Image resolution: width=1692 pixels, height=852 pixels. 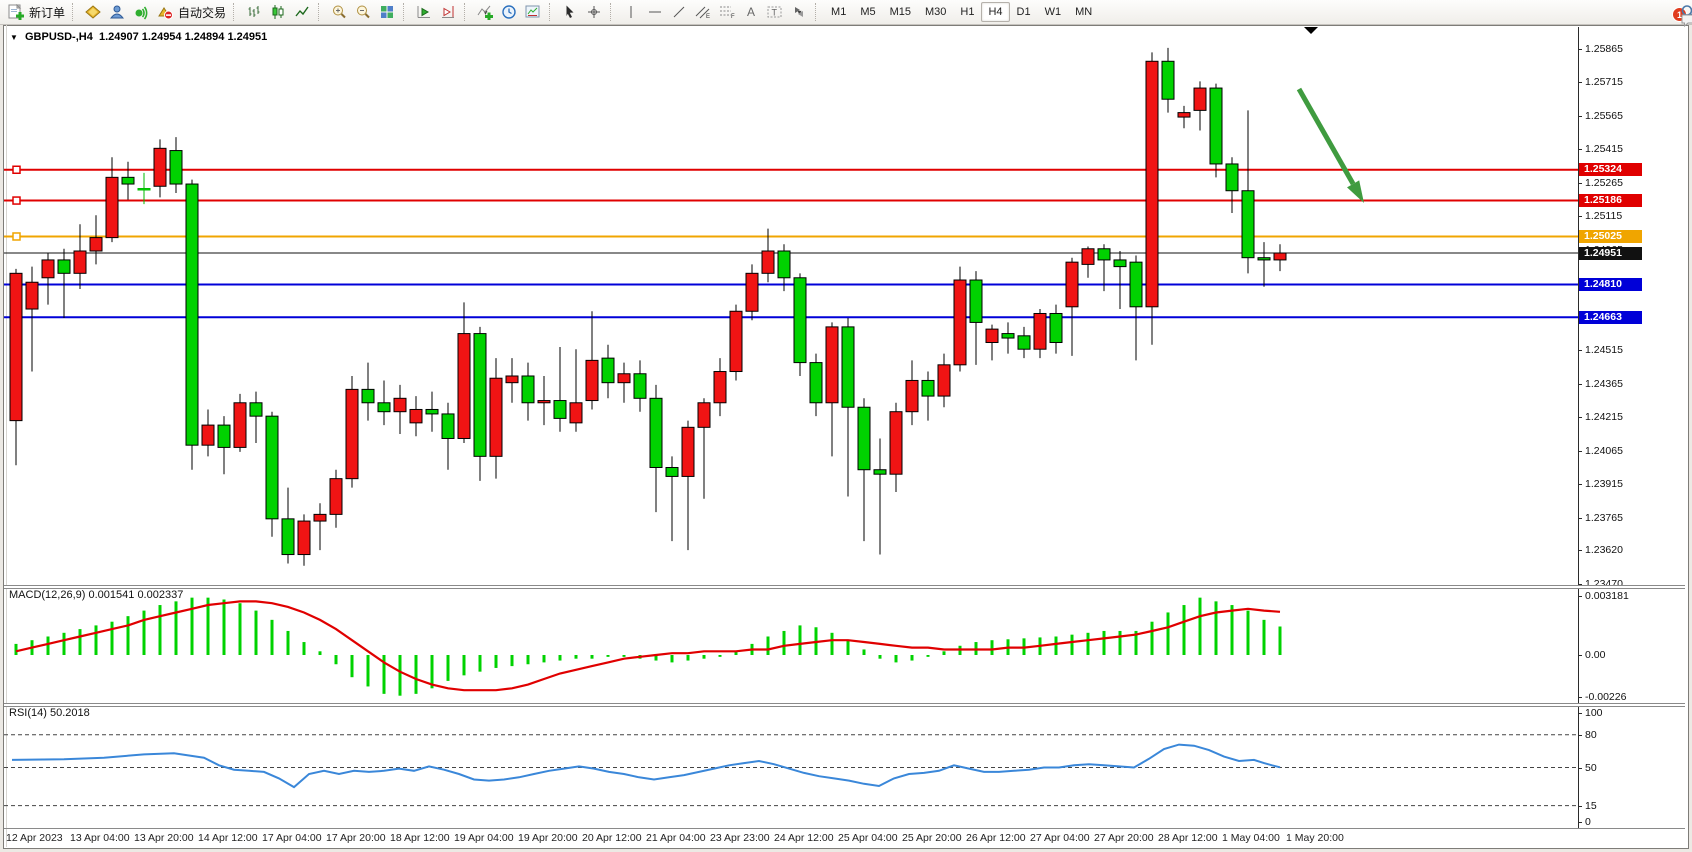 What do you see at coordinates (1604, 517) in the screenshot?
I see `price-tick-label: 1.23765` at bounding box center [1604, 517].